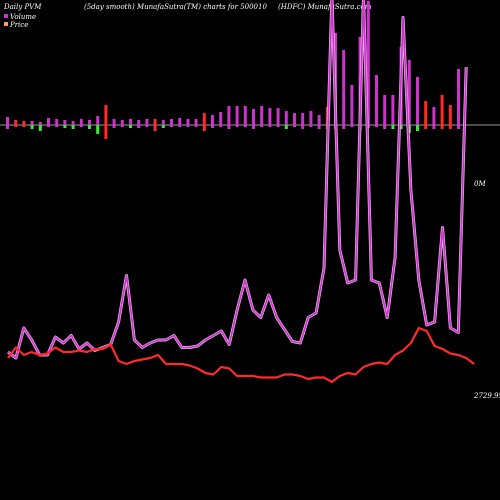 This screenshot has height=500, width=500. I want to click on price-line, so click(241, 355).